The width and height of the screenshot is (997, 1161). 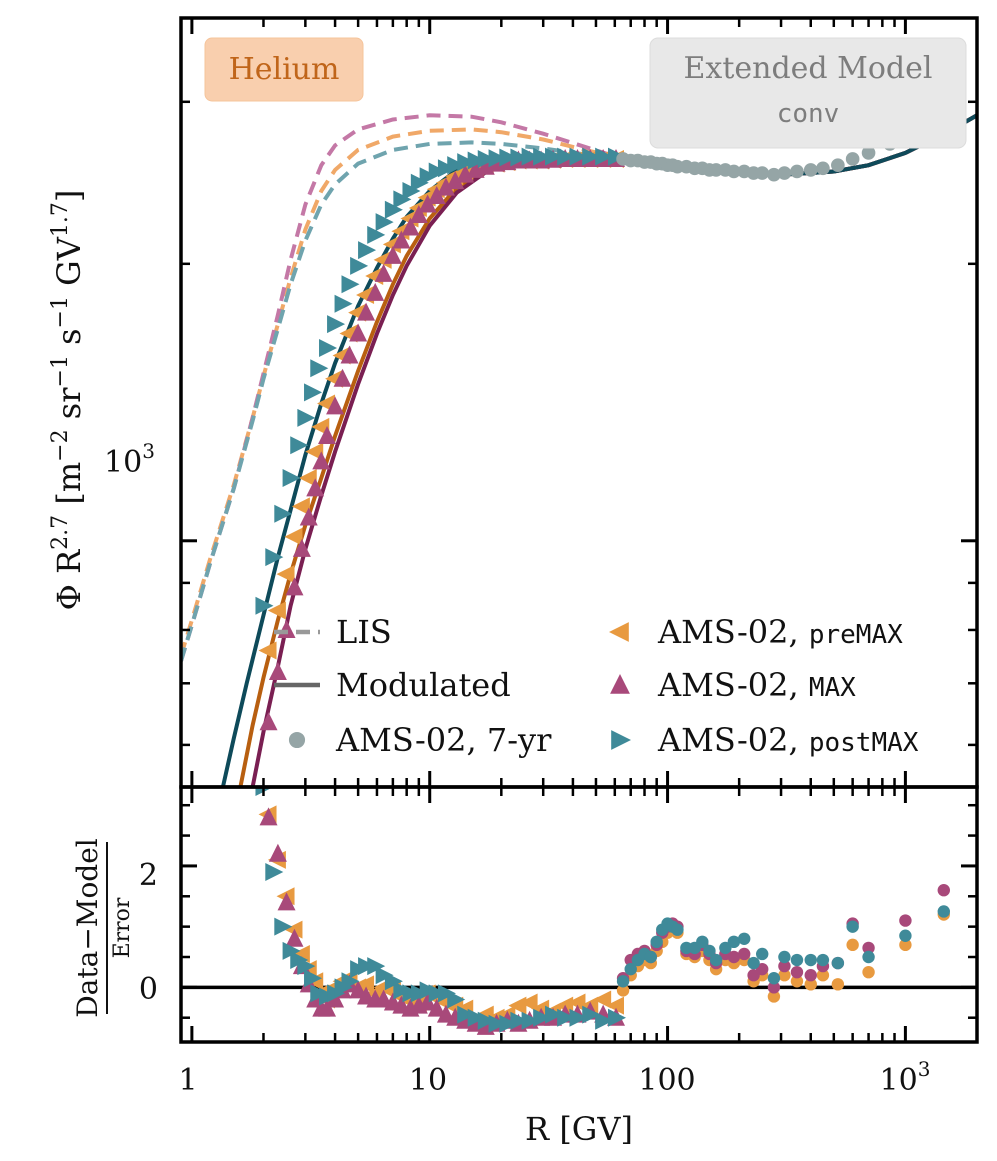 I want to click on y-axis-label: Φ R2.7 [m−2 sr−1 s−1 GV1.7], so click(x=68, y=400).